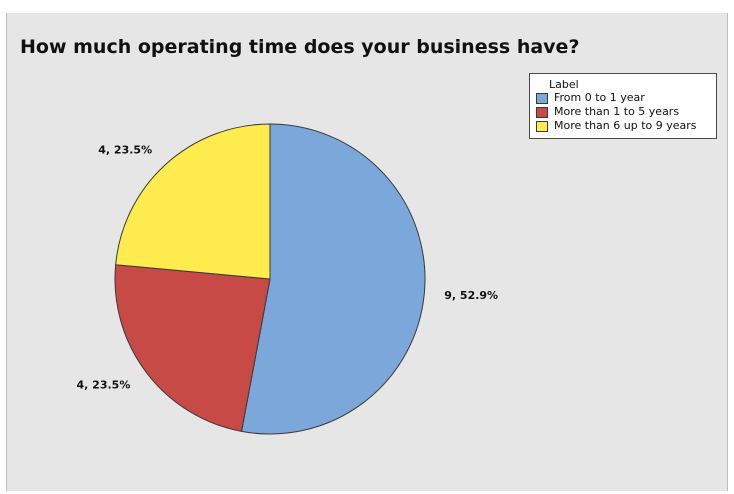 This screenshot has width=734, height=494. I want to click on pie-data-label: 9, 52.9%, so click(471, 295).